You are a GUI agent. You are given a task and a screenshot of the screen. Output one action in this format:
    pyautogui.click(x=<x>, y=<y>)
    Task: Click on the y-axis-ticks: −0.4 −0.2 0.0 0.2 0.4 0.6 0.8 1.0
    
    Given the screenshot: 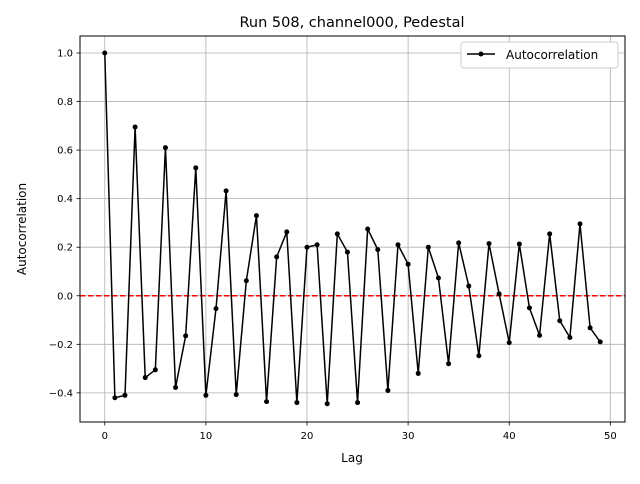 What is the action you would take?
    pyautogui.click(x=64, y=223)
    